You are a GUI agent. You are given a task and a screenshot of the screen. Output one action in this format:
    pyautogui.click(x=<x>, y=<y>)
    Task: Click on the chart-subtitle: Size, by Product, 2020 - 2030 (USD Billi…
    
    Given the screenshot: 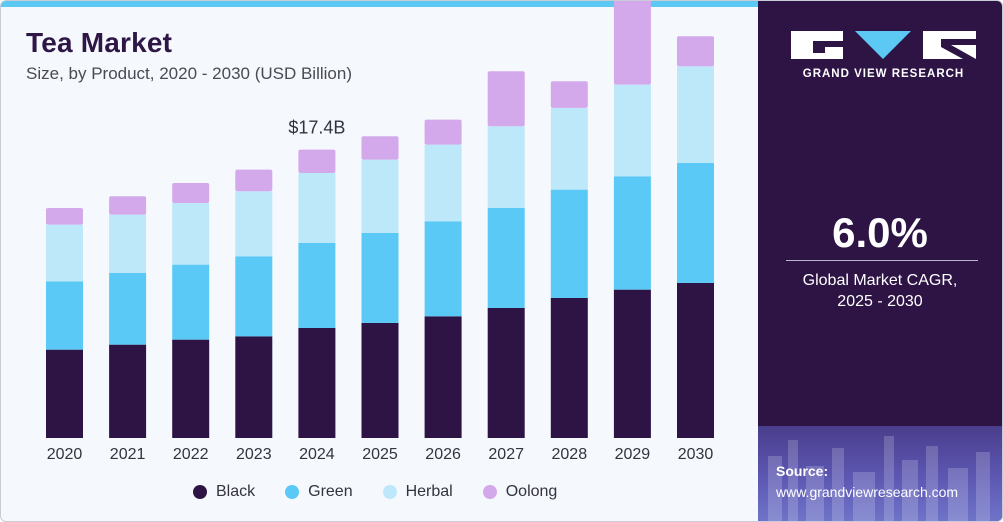 What is the action you would take?
    pyautogui.click(x=189, y=73)
    